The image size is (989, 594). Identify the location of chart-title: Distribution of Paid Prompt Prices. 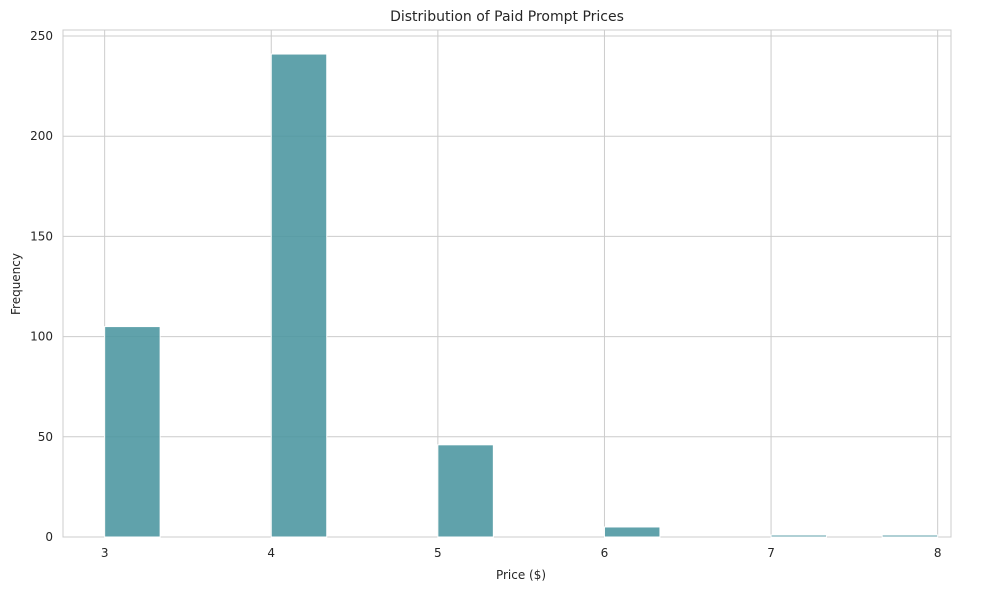
(507, 17).